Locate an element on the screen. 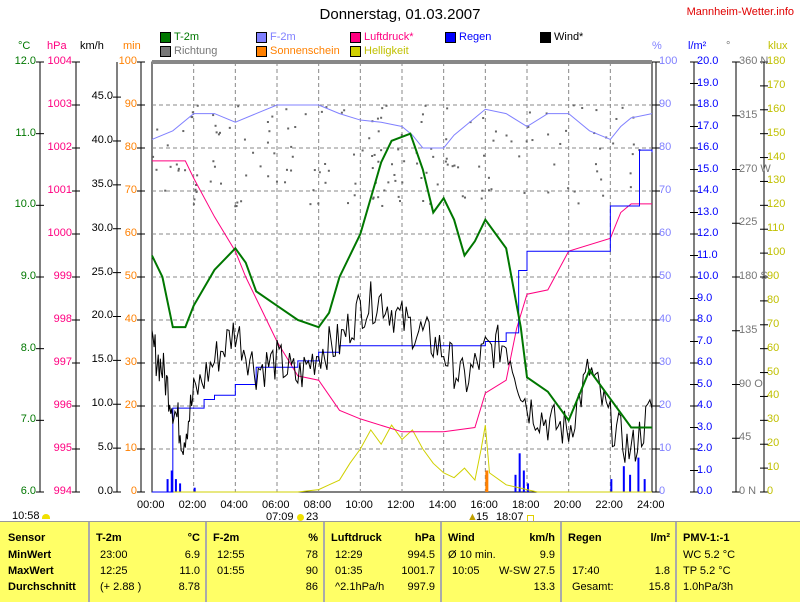  axis-tick-hpa: 995 is located at coordinates (62, 448).